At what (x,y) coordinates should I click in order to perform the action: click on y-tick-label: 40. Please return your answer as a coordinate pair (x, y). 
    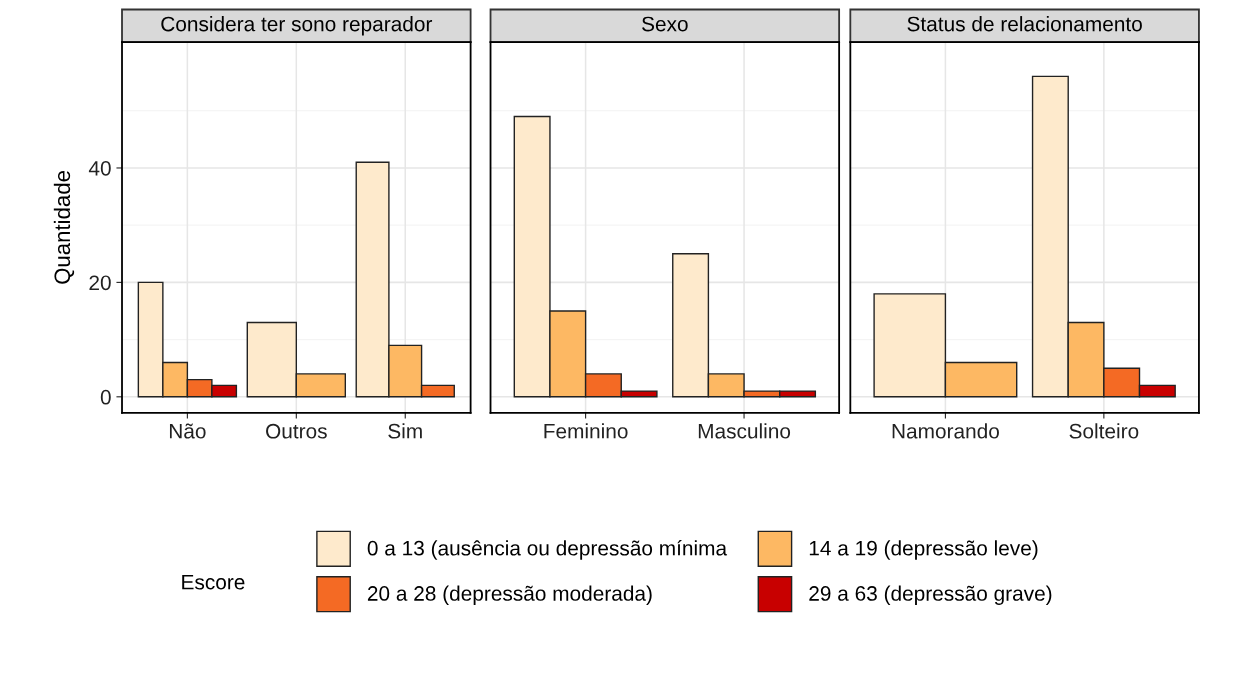
    Looking at the image, I should click on (99, 168).